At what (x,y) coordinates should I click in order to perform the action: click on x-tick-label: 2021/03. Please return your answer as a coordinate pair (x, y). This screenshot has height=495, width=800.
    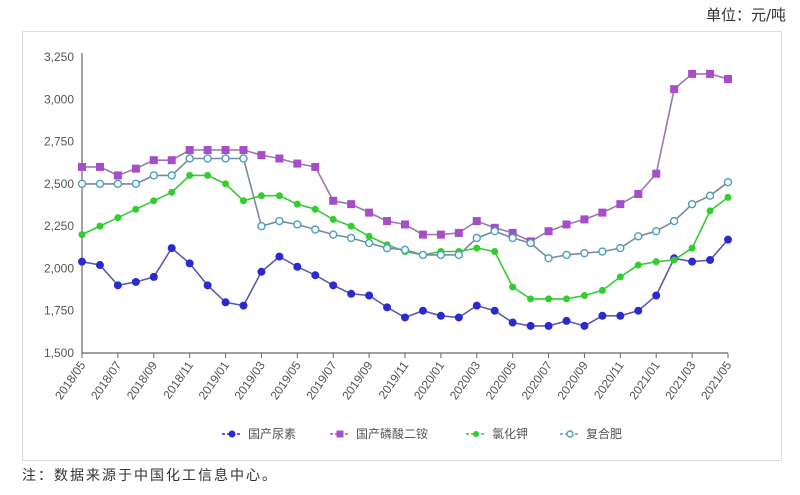
    Looking at the image, I should click on (680, 380).